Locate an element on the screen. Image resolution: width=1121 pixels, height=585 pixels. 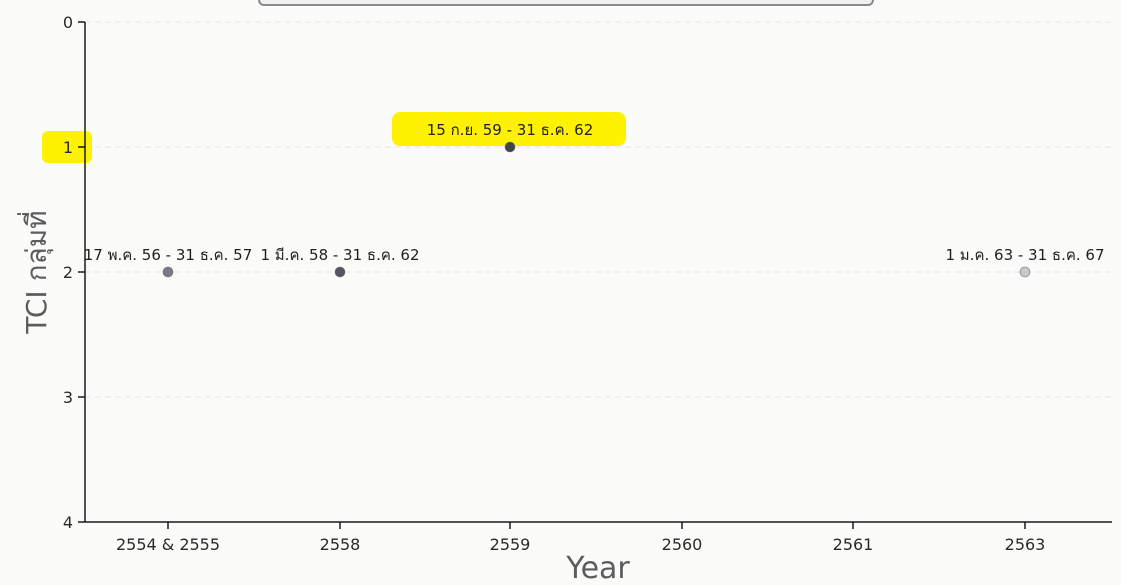
highlight-marks is located at coordinates (334, 137).